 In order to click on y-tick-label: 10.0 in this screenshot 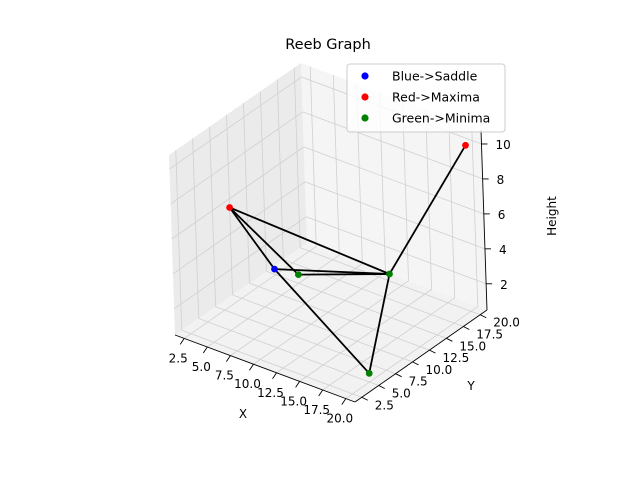, I will do `click(439, 370)`.